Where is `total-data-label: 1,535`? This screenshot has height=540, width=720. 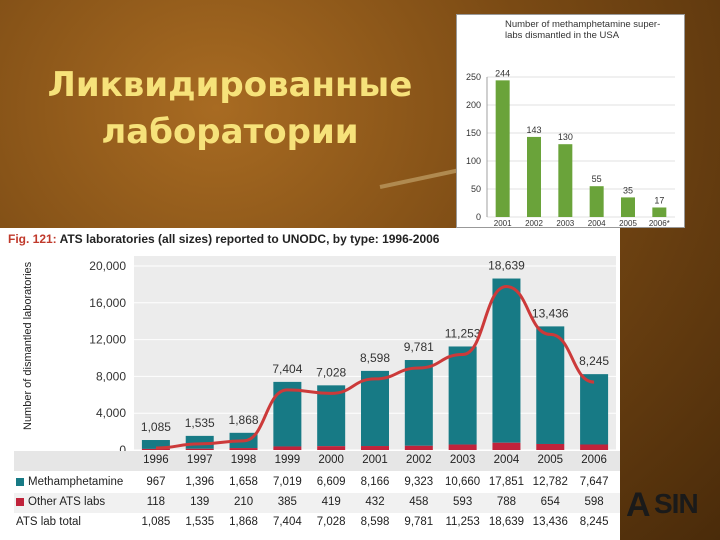
total-data-label: 1,535 is located at coordinates (200, 423).